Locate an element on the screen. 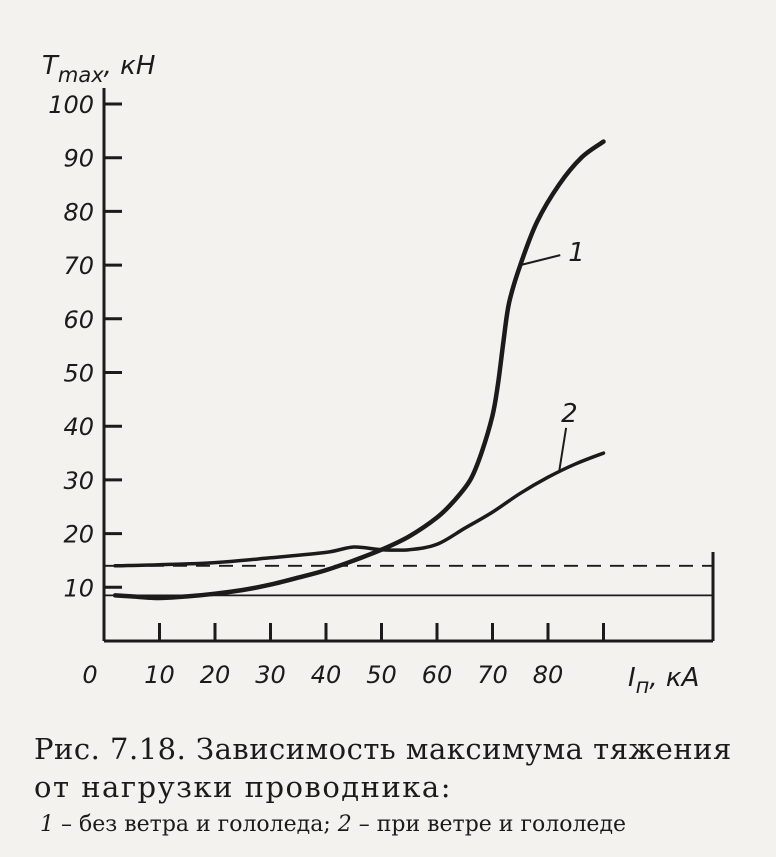  series-labels: 12 is located at coordinates (552, 355).